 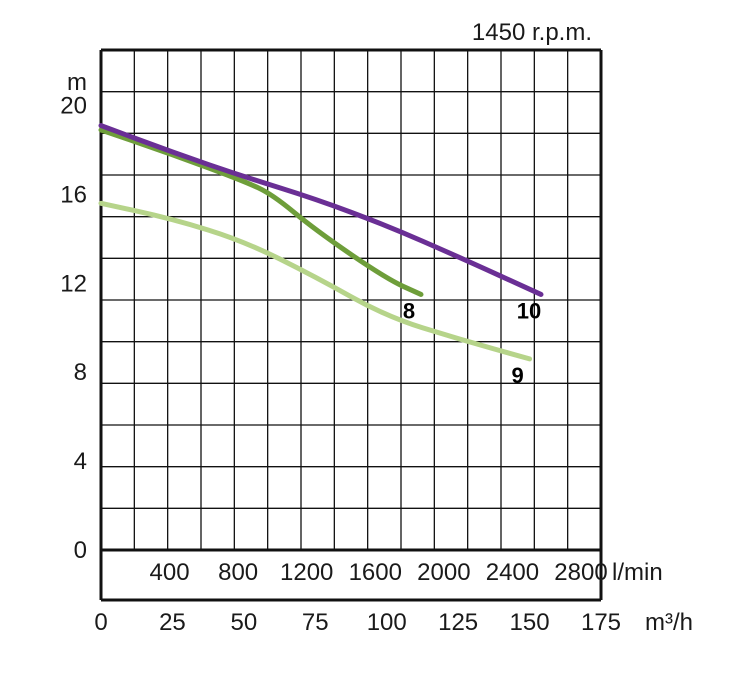 I want to click on x-tick-label-m3h: 125, so click(x=458, y=622).